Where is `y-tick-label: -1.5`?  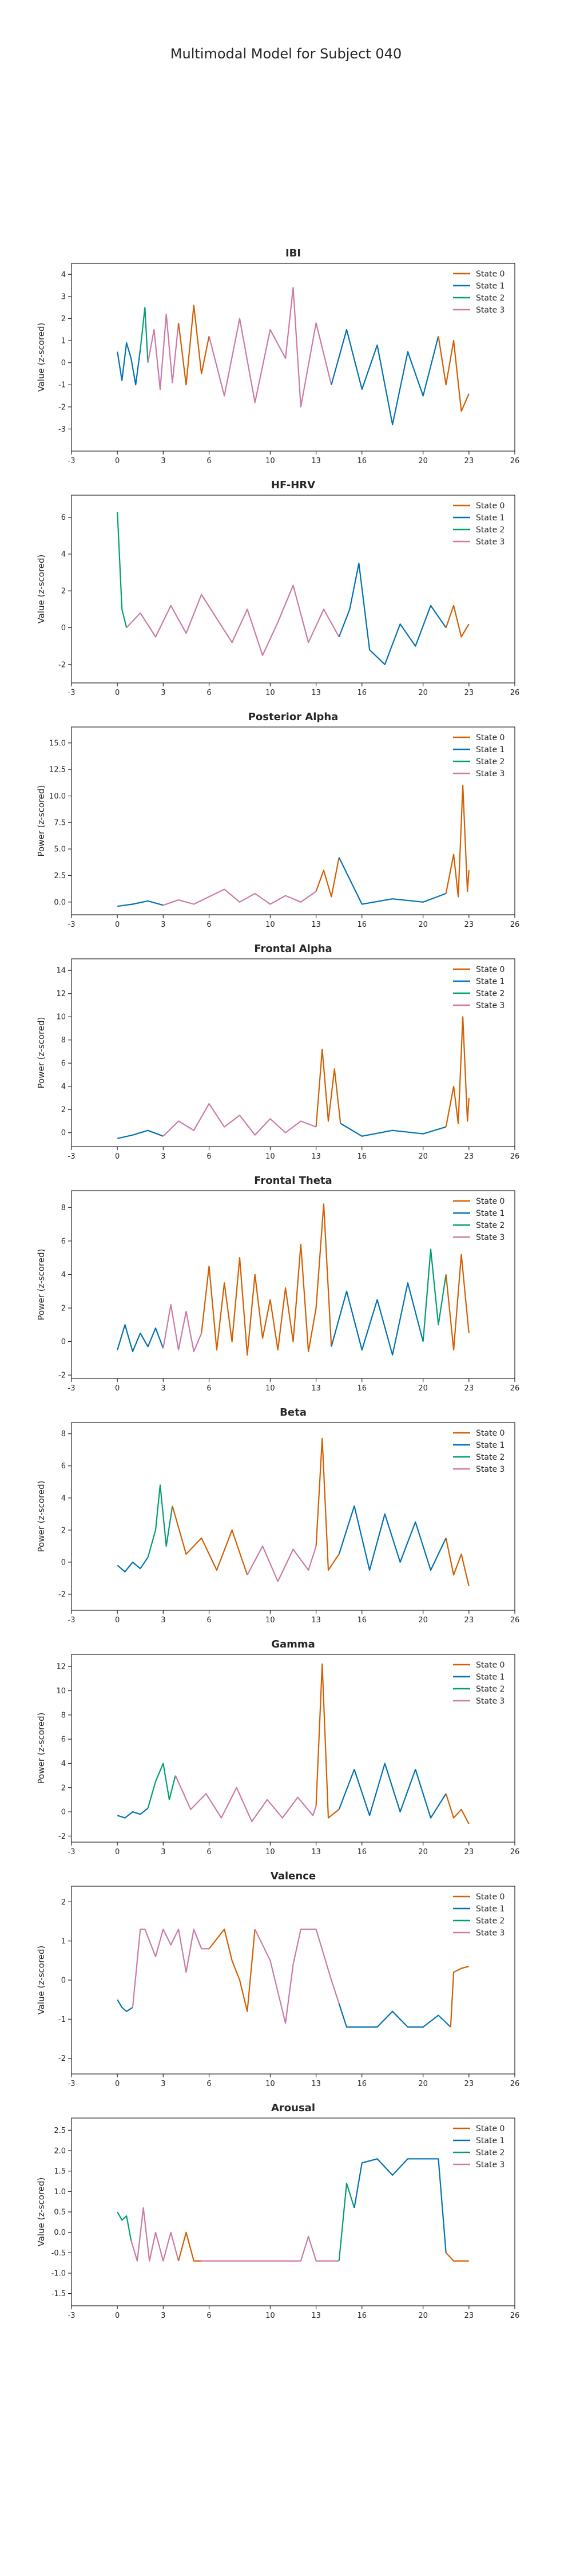
y-tick-label: -1.5 is located at coordinates (58, 2294).